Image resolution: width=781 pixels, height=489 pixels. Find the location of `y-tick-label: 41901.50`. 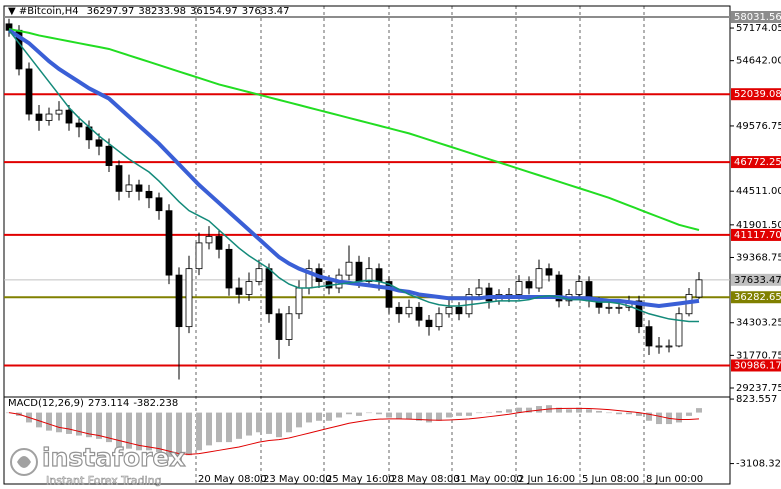

y-tick-label: 41901.50 is located at coordinates (758, 225).